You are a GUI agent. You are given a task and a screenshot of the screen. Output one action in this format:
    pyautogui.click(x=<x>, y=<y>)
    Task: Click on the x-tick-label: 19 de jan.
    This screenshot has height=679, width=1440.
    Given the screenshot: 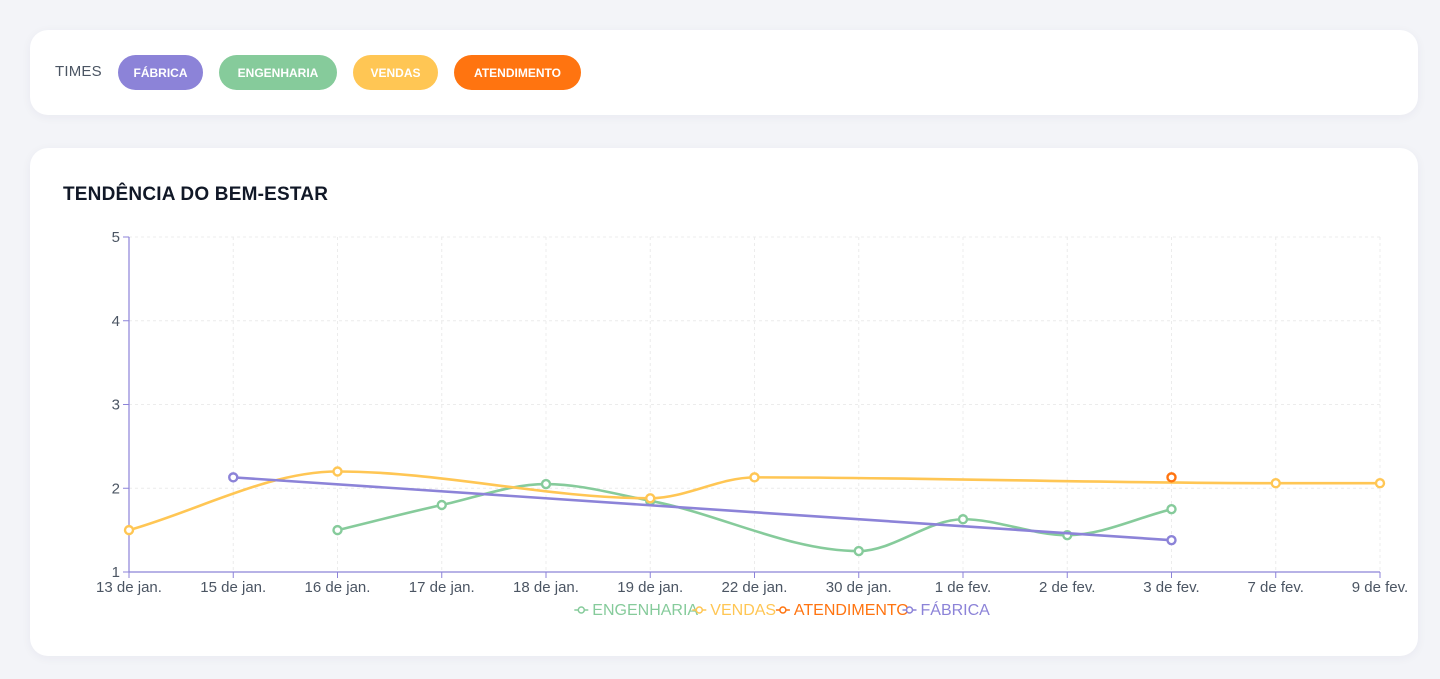 What is the action you would take?
    pyautogui.click(x=650, y=587)
    